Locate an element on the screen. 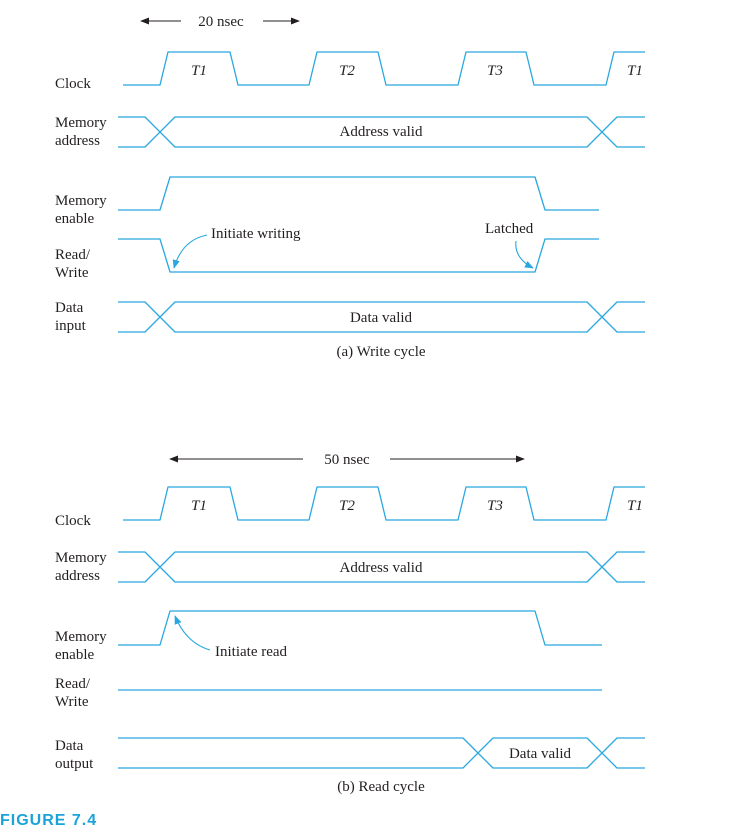 This screenshot has width=733, height=830. read-clock-label: Clock is located at coordinates (73, 521).